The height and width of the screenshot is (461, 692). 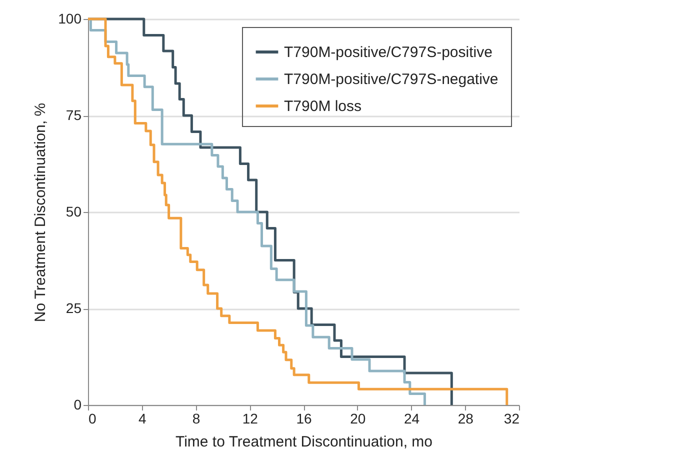 I want to click on y-tick-label: 50, so click(x=74, y=212).